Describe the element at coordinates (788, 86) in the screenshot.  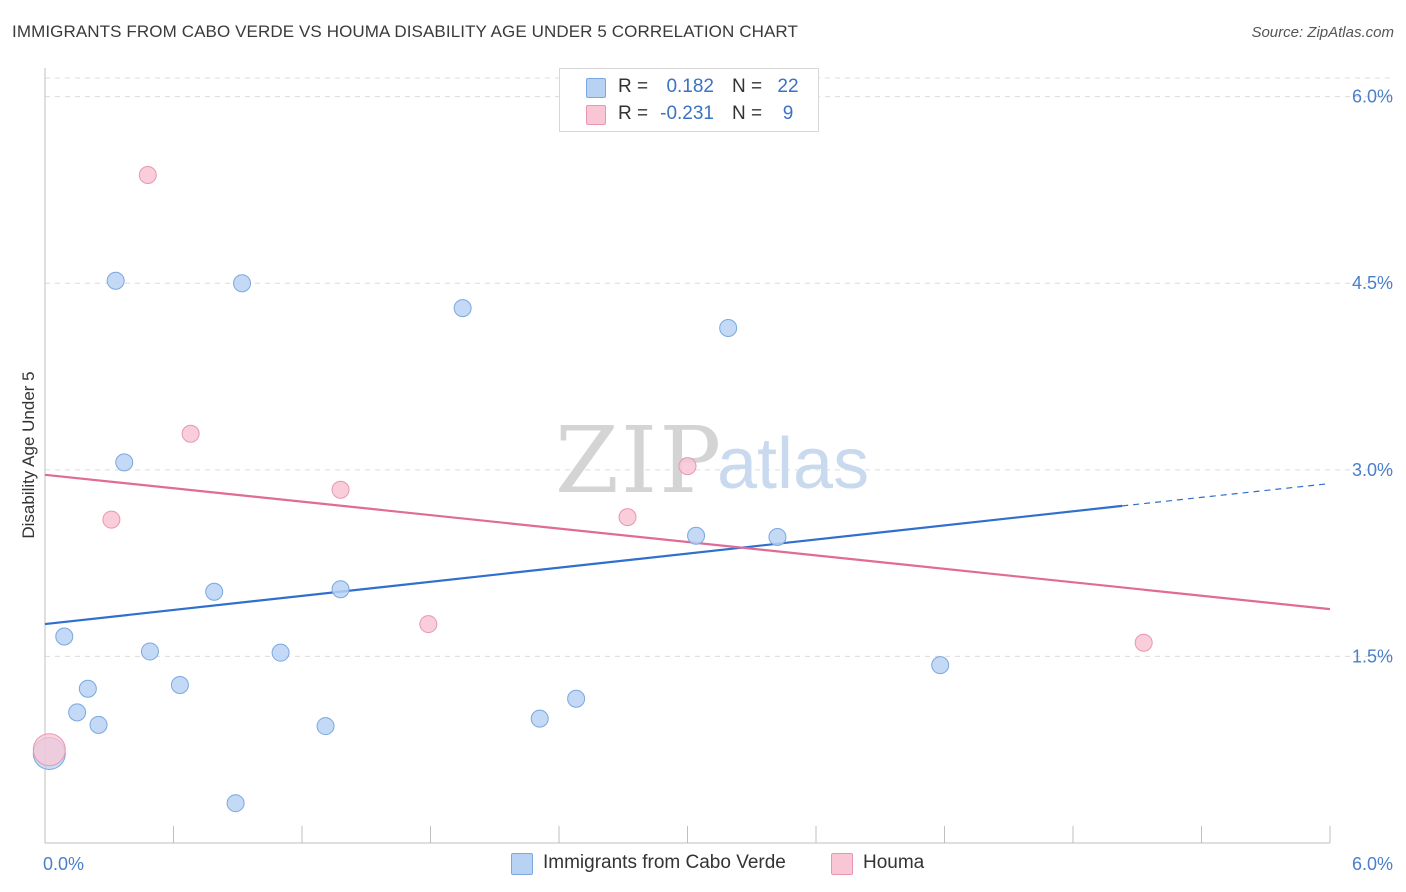
I see `legend-n-value: 22` at that location.